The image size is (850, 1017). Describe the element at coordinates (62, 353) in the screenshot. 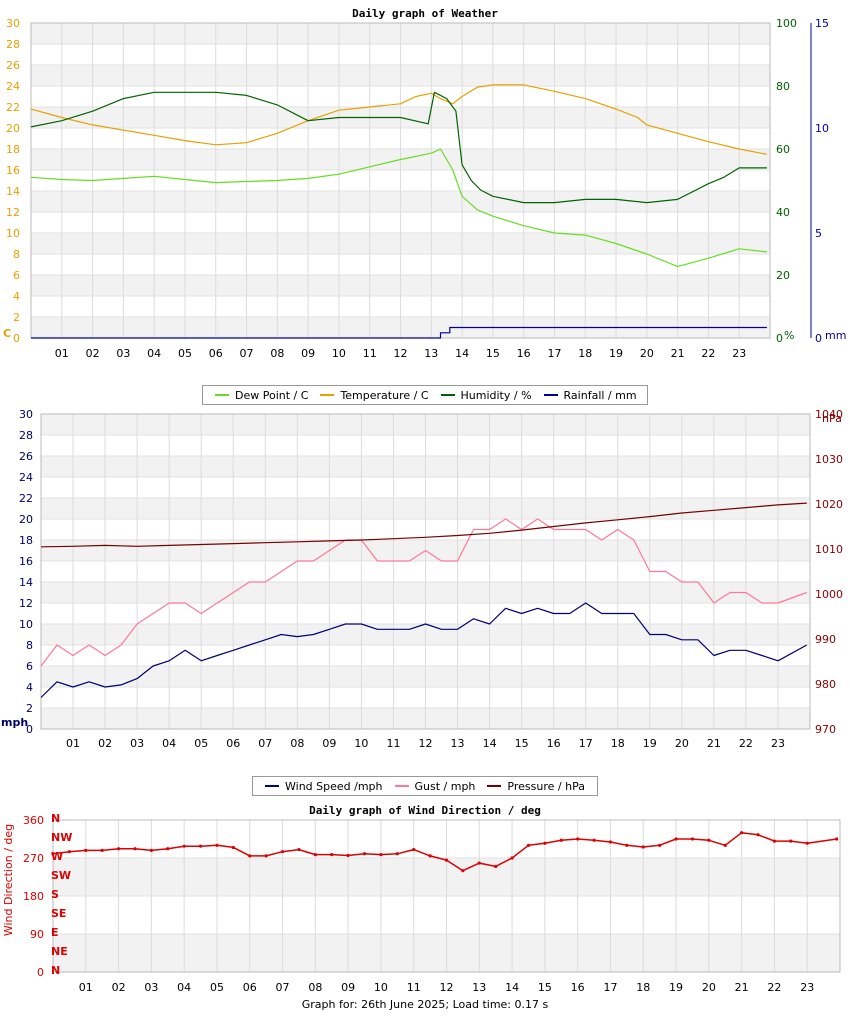

I see `weather-x-tick: 01` at that location.